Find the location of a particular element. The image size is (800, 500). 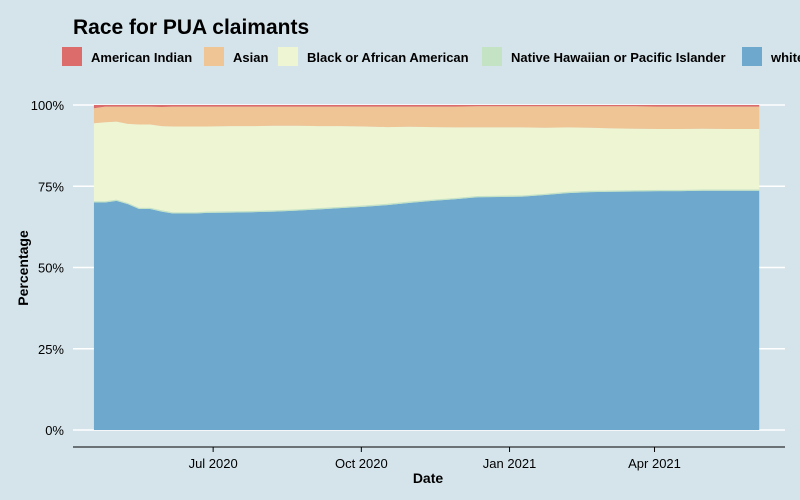

legend-label: white is located at coordinates (785, 57).